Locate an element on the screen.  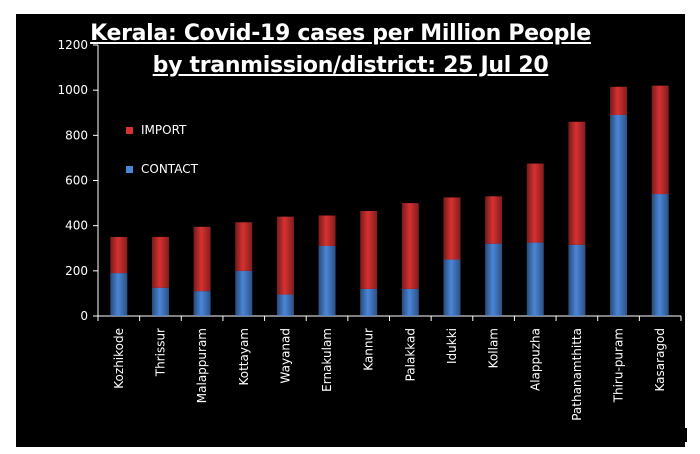
y-tick-label: 400 is located at coordinates (76, 226).